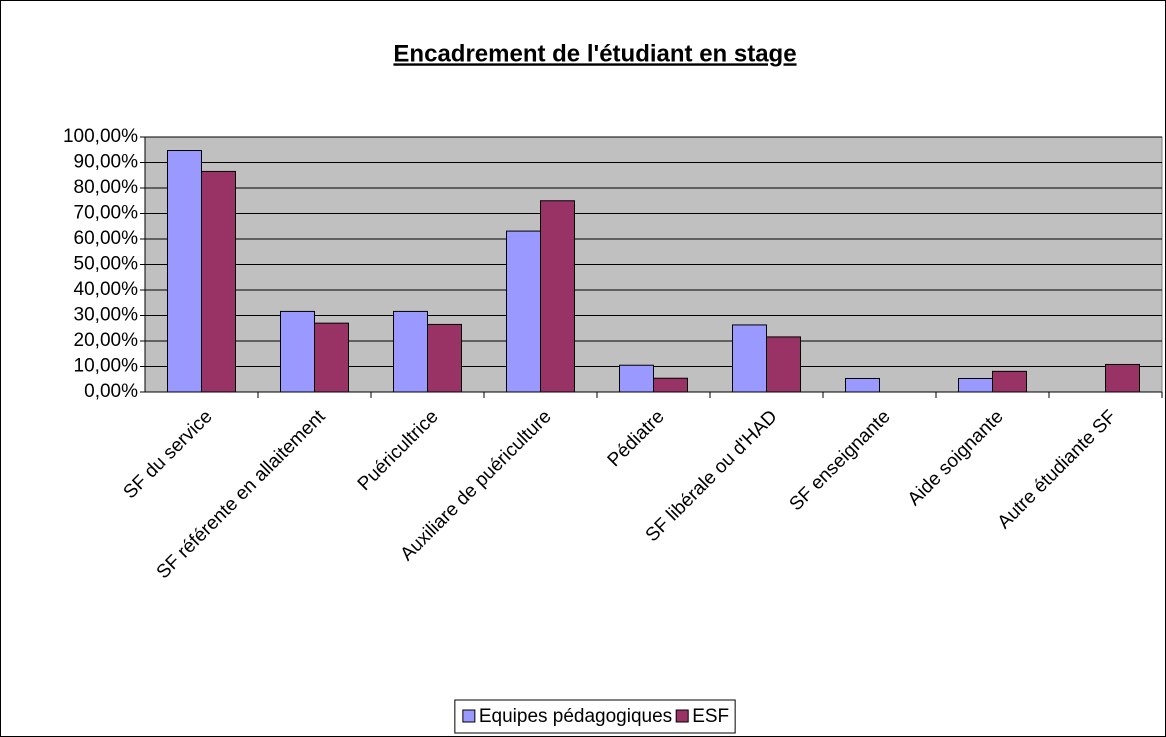 Image resolution: width=1166 pixels, height=737 pixels. What do you see at coordinates (710, 716) in the screenshot?
I see `legend-label: ESF` at bounding box center [710, 716].